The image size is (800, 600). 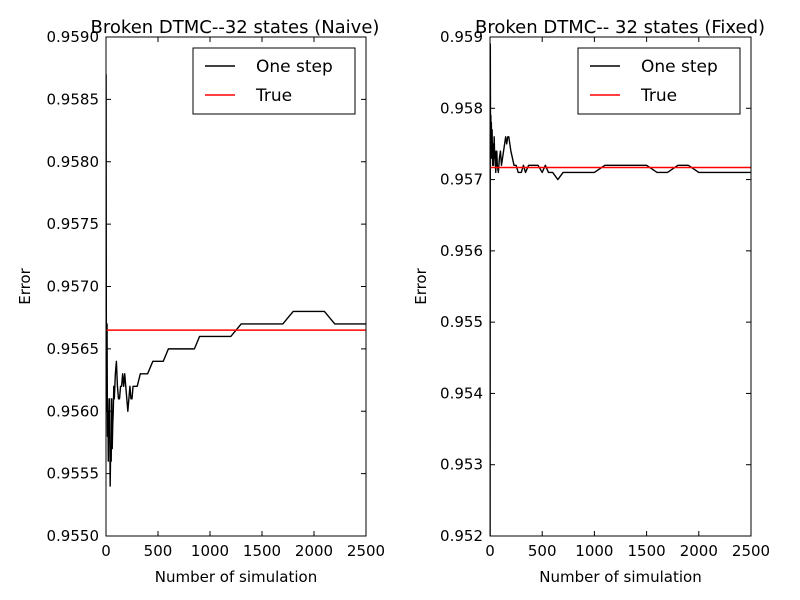 I want to click on y-tick-label: 0.9565, so click(x=73, y=349).